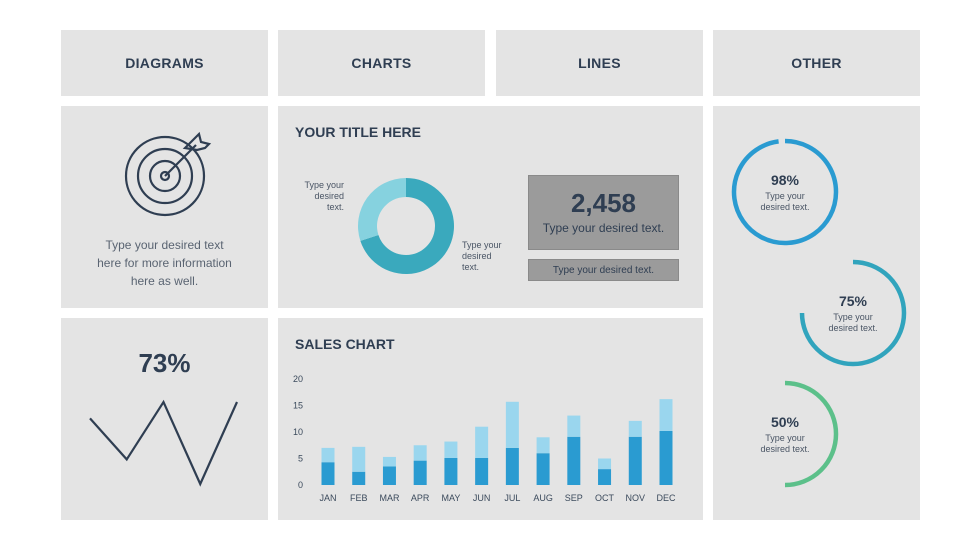  What do you see at coordinates (164, 363) in the screenshot?
I see `lines-value: 73%` at bounding box center [164, 363].